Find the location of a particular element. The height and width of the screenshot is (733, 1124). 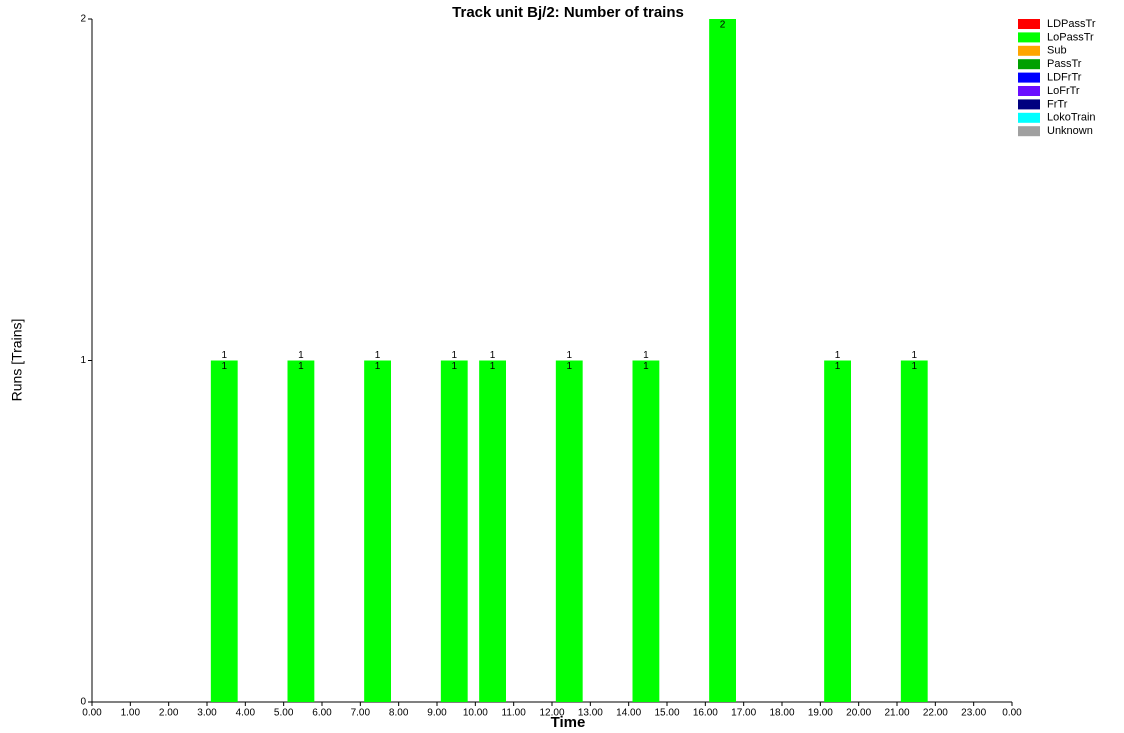

x-tick-label: 9.00 is located at coordinates (437, 713).